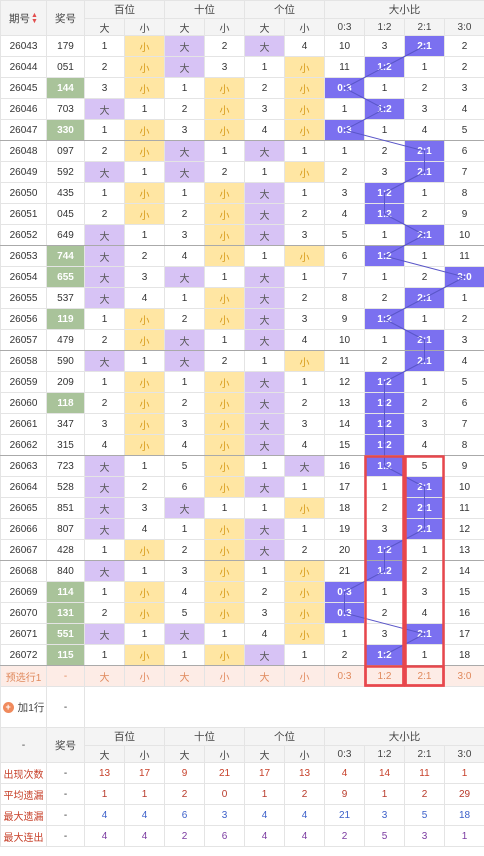  I want to click on number-cell: 315, so click(65, 445).